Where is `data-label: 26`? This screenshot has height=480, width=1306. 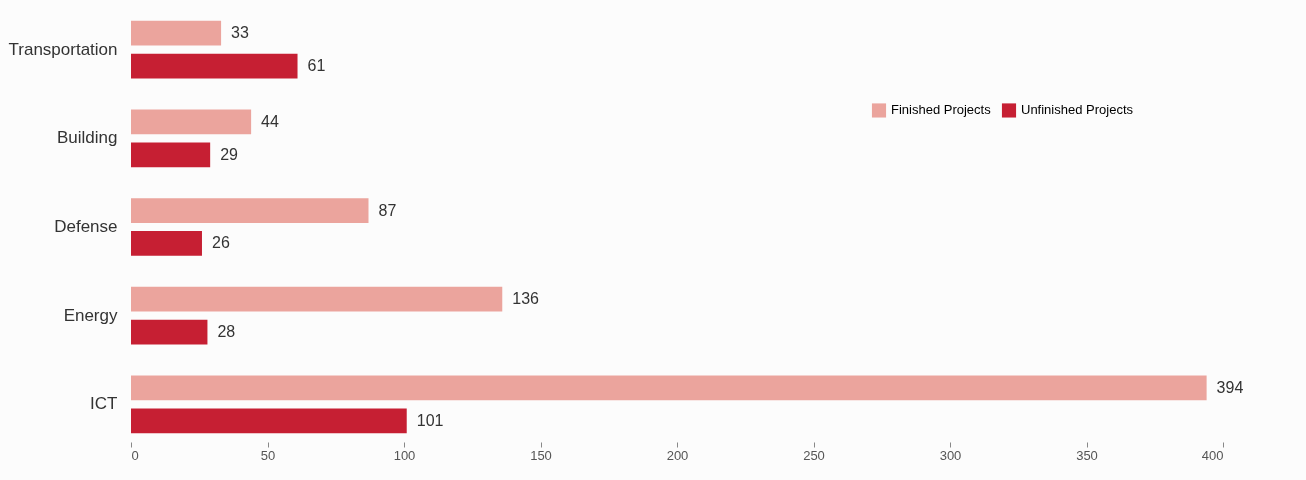 data-label: 26 is located at coordinates (220, 243).